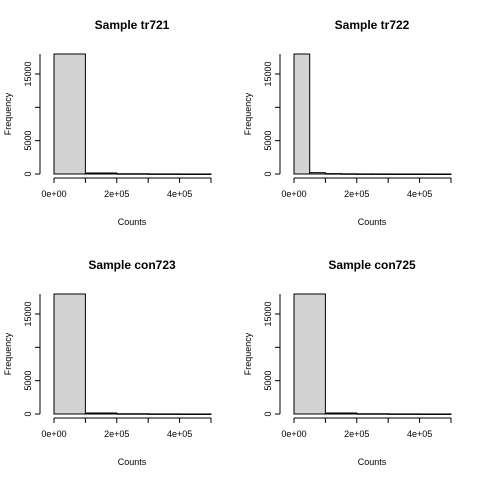 The width and height of the screenshot is (480, 485). What do you see at coordinates (132, 25) in the screenshot?
I see `chart-title: Sample tr721` at bounding box center [132, 25].